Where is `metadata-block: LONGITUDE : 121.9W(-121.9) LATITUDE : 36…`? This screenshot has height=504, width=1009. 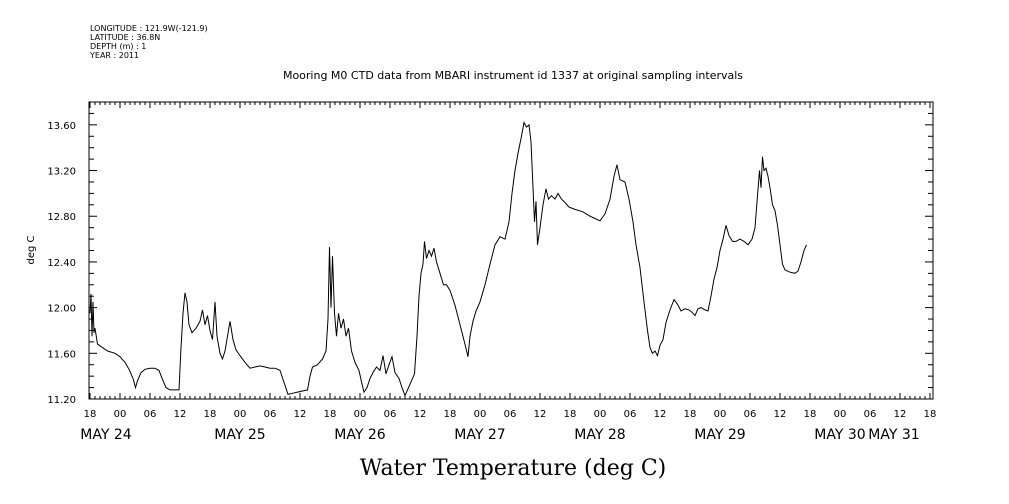 metadata-block: LONGITUDE : 121.9W(-121.9) LATITUDE : 36… is located at coordinates (148, 42).